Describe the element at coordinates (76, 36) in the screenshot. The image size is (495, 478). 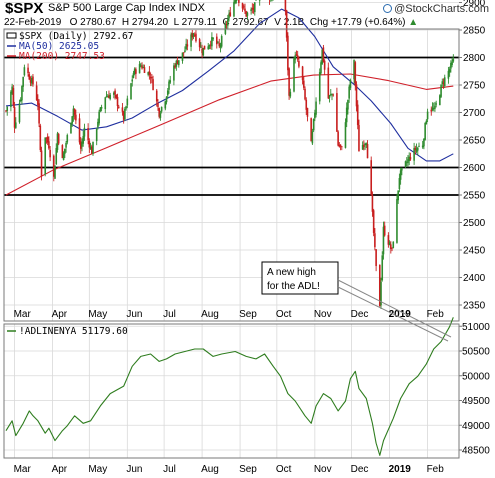
I see `price-legend-label: $SPX (Daily) 2792.67` at that location.